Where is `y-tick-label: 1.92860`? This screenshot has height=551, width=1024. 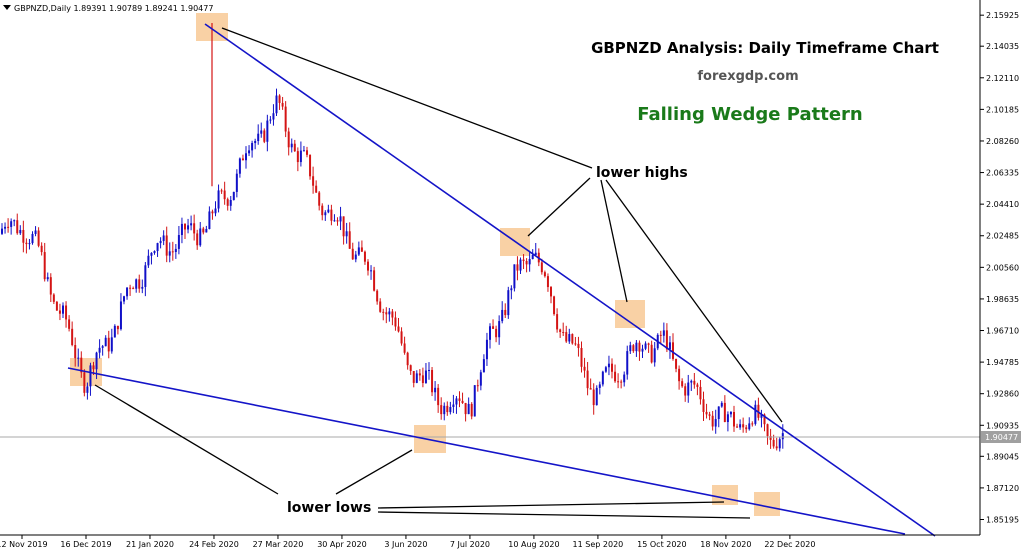
y-tick-label: 1.92860 is located at coordinates (1002, 394).